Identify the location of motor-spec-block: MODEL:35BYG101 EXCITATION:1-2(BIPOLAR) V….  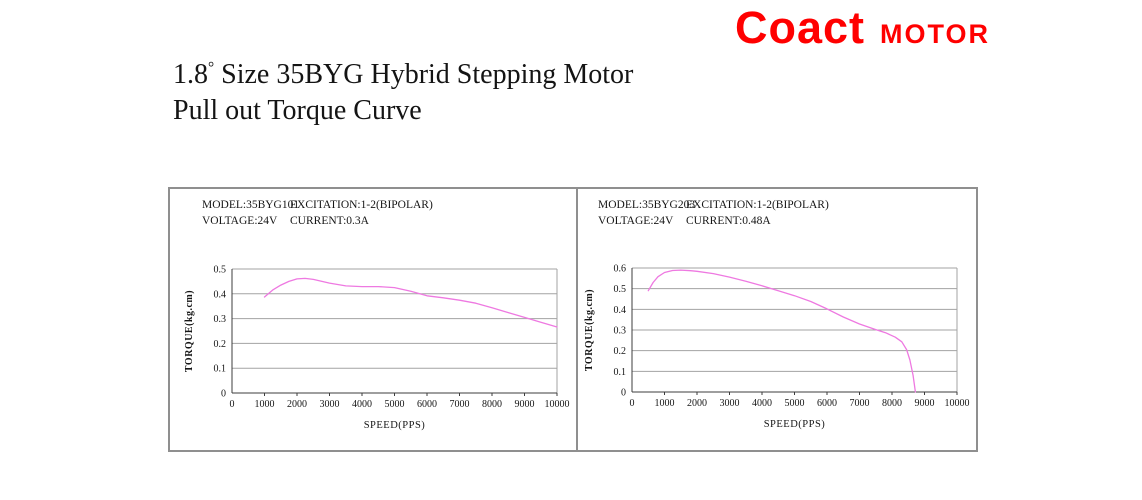
(317, 213).